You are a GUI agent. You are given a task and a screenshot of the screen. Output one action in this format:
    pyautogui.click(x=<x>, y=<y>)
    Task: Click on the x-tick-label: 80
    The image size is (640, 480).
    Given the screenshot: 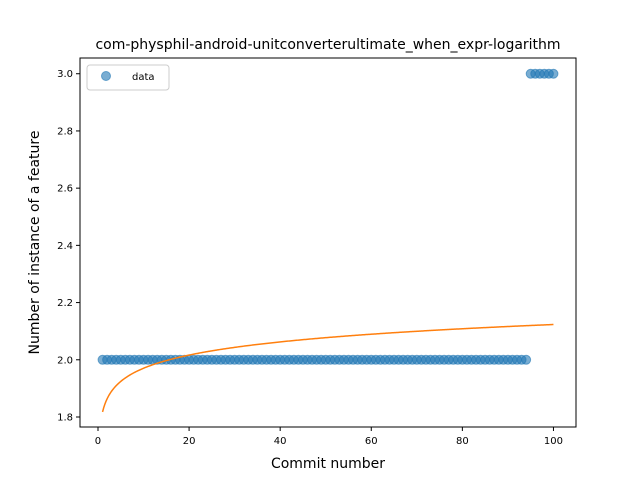 What is the action you would take?
    pyautogui.click(x=462, y=441)
    